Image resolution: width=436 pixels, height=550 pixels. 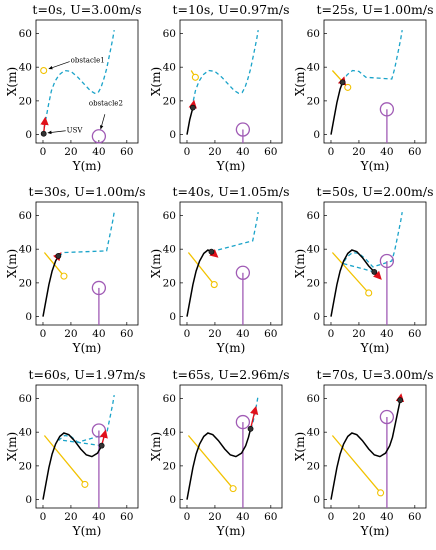 What do you see at coordinates (106, 103) in the screenshot?
I see `annotation-obstacle2: obstacle2` at bounding box center [106, 103].